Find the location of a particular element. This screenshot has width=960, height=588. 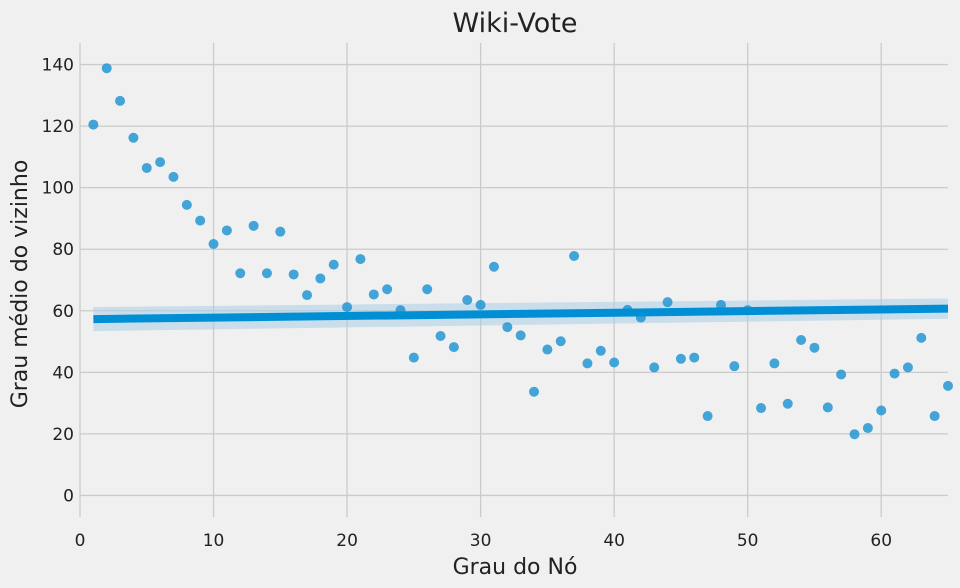

y-axis-label: Grau médio do vizinho is located at coordinates (20, 284).